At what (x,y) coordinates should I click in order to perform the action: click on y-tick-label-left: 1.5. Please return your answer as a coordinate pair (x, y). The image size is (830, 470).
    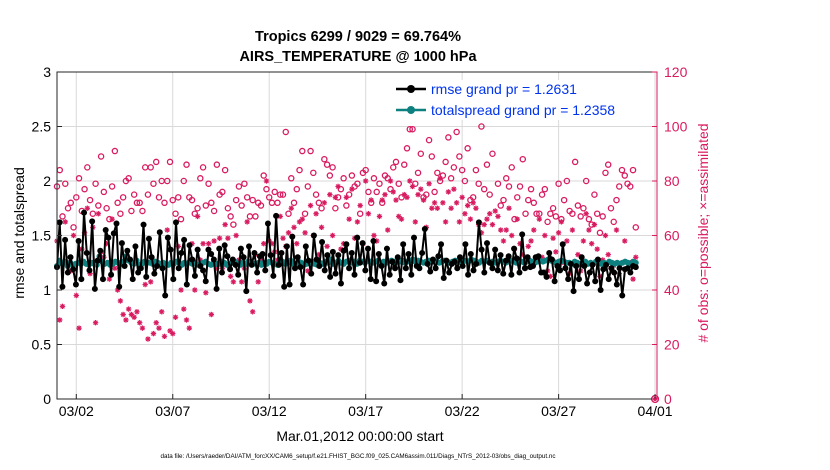
    Looking at the image, I should click on (42, 236).